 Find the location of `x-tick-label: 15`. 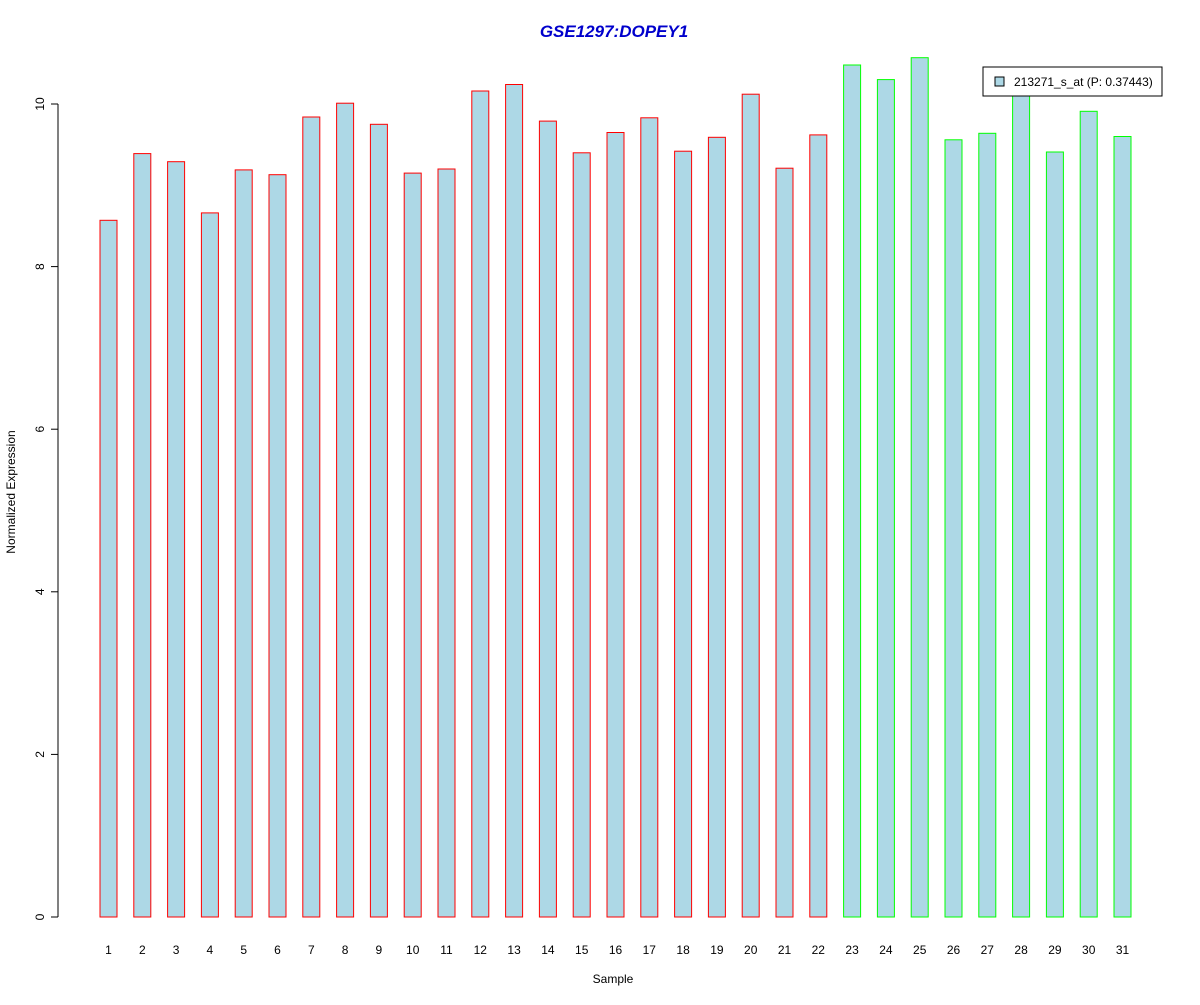

x-tick-label: 15 is located at coordinates (582, 950).